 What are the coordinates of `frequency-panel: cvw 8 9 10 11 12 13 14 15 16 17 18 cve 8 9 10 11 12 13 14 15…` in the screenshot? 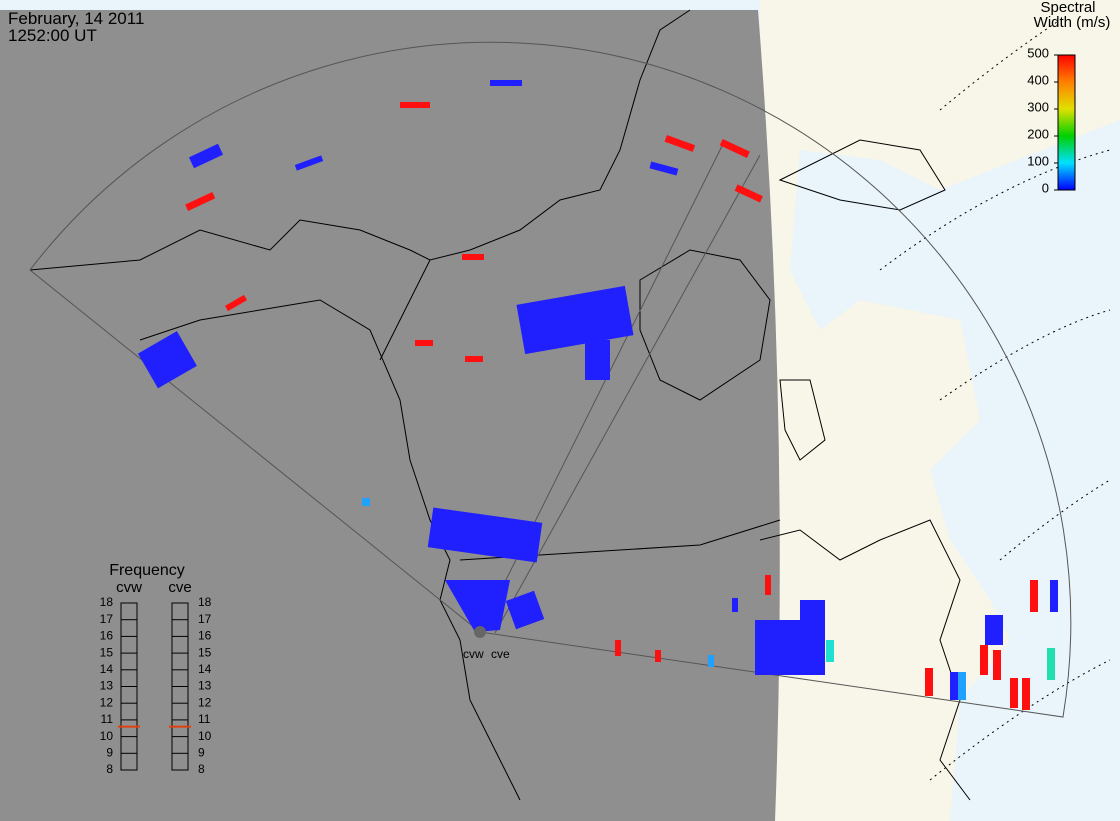 It's located at (156, 677).